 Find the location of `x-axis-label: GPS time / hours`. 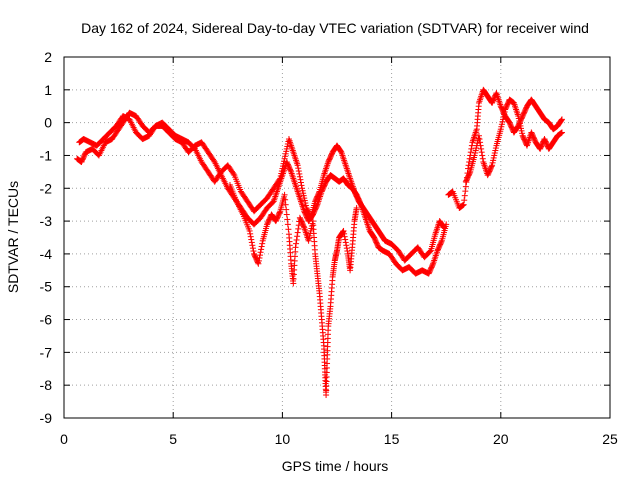

x-axis-label: GPS time / hours is located at coordinates (335, 466).